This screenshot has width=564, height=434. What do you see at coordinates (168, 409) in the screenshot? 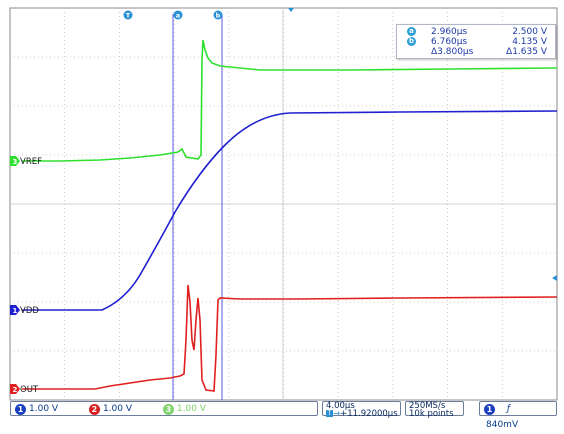
I see `ch3-badge: 3` at bounding box center [168, 409].